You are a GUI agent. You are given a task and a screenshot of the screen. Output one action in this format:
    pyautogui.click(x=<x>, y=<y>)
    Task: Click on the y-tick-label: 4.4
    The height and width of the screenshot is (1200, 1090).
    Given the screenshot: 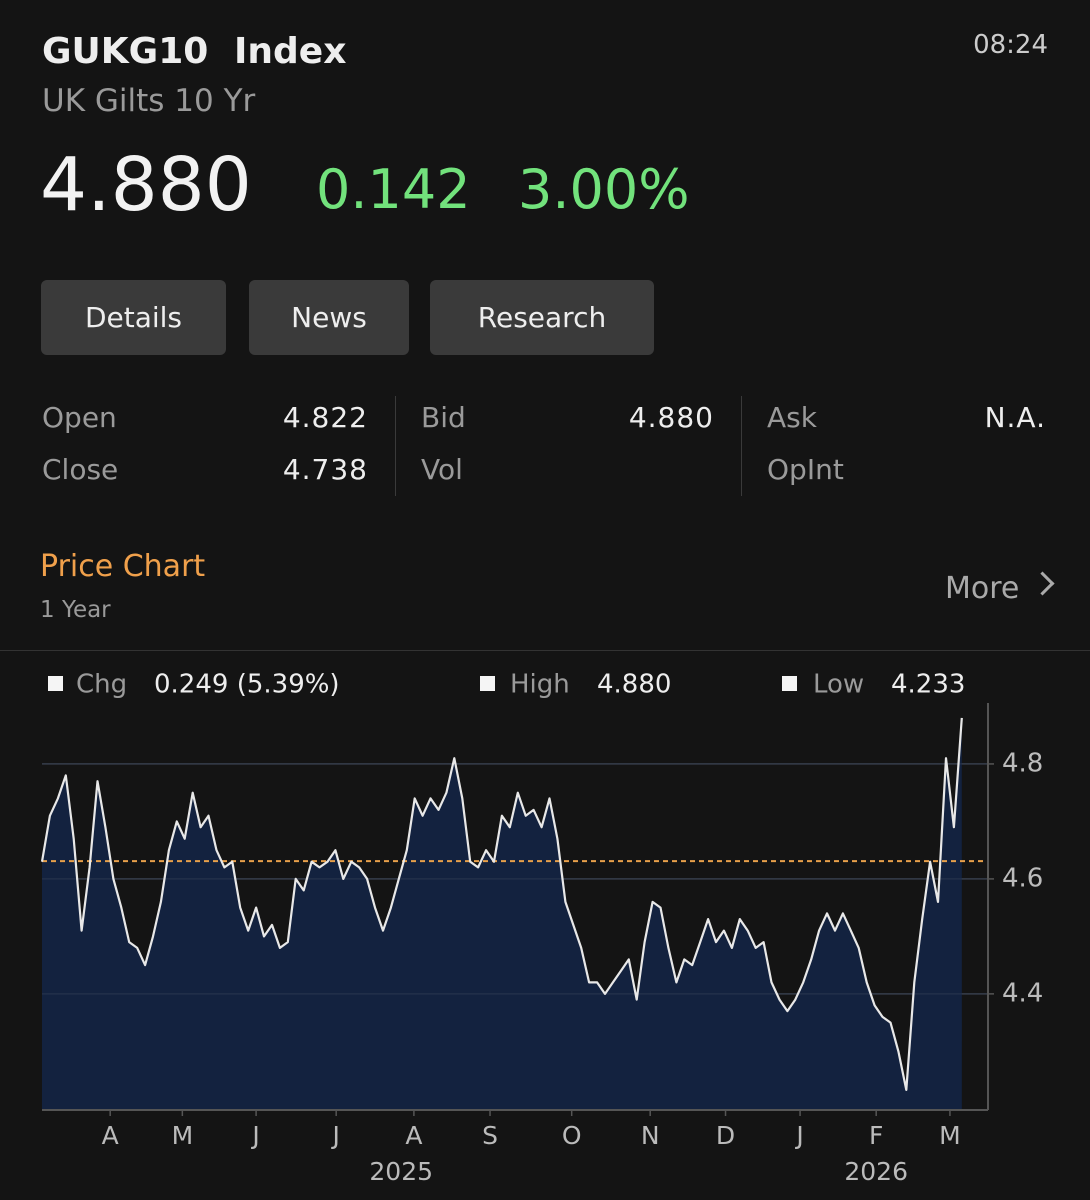 What is the action you would take?
    pyautogui.click(x=1022, y=993)
    